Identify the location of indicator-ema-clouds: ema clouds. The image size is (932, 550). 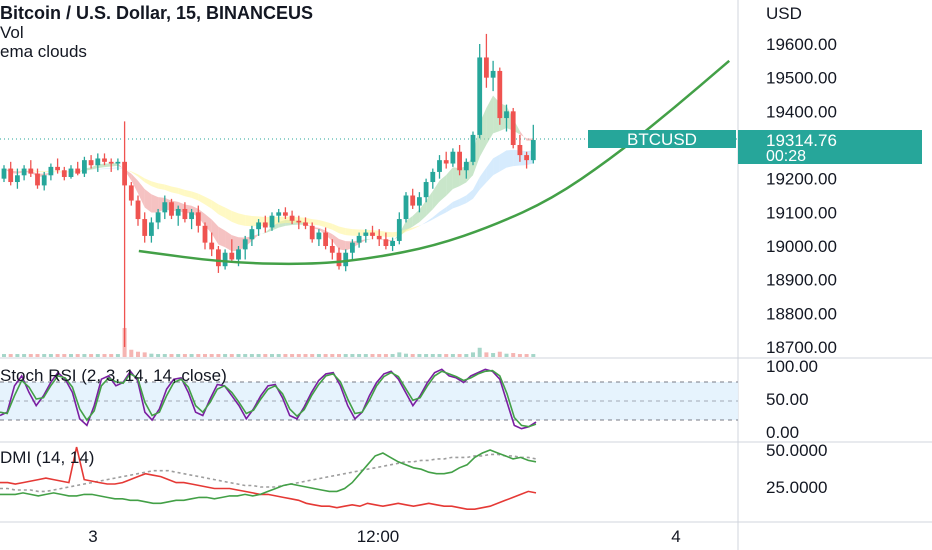
(43, 51).